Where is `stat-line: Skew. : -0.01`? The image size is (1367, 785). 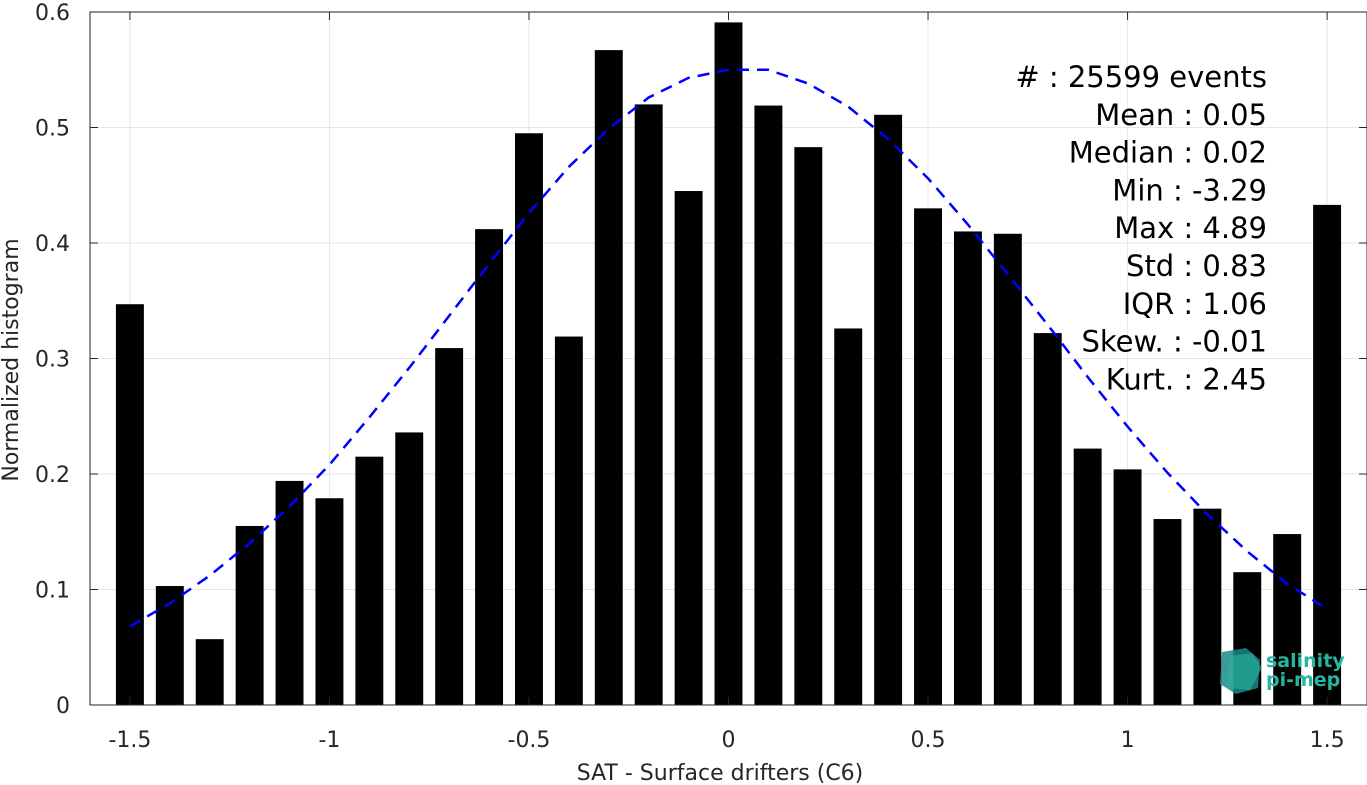 stat-line: Skew. : -0.01 is located at coordinates (1174, 342).